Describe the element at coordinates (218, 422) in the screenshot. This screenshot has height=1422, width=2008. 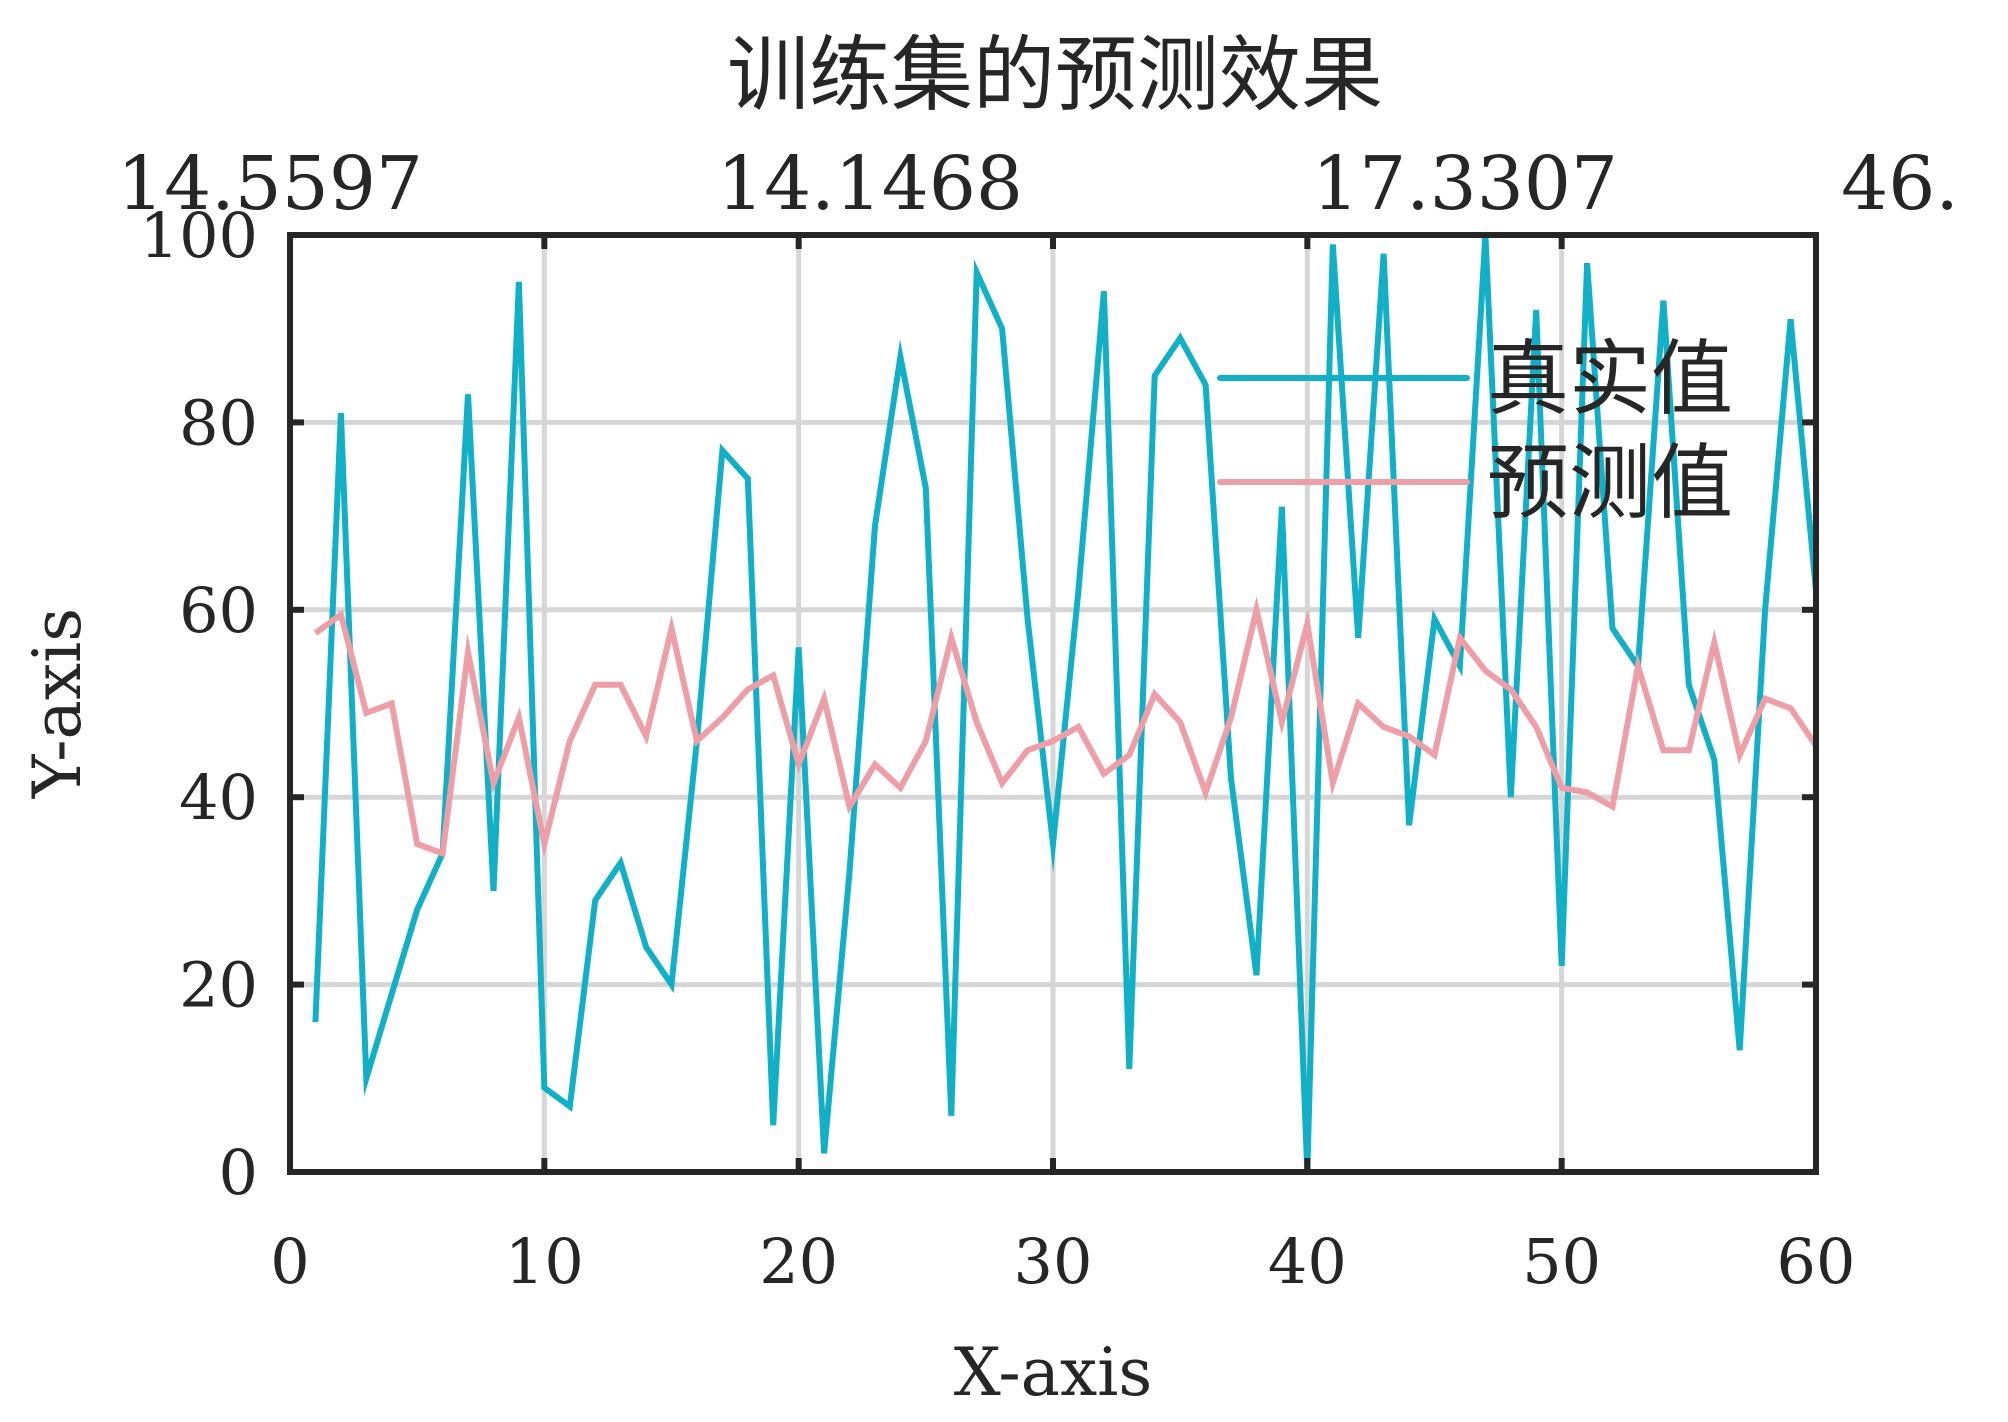
I see `y-tick-label: 80` at that location.